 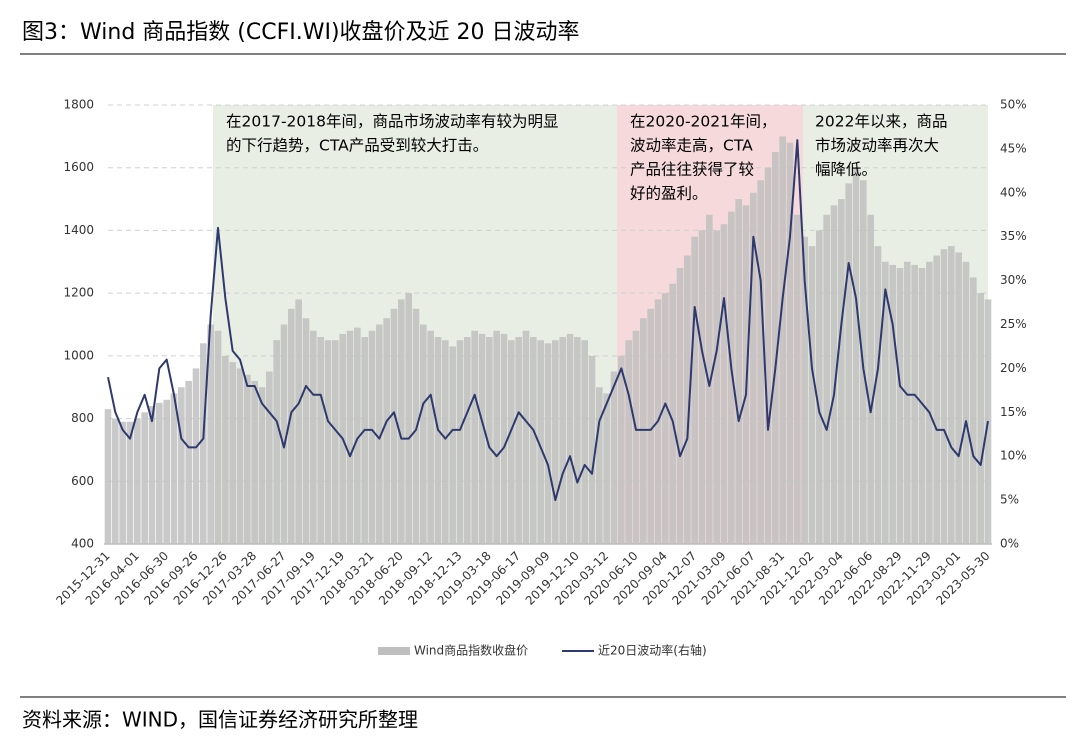 I want to click on annotation: 好的盈利。, so click(x=669, y=194).